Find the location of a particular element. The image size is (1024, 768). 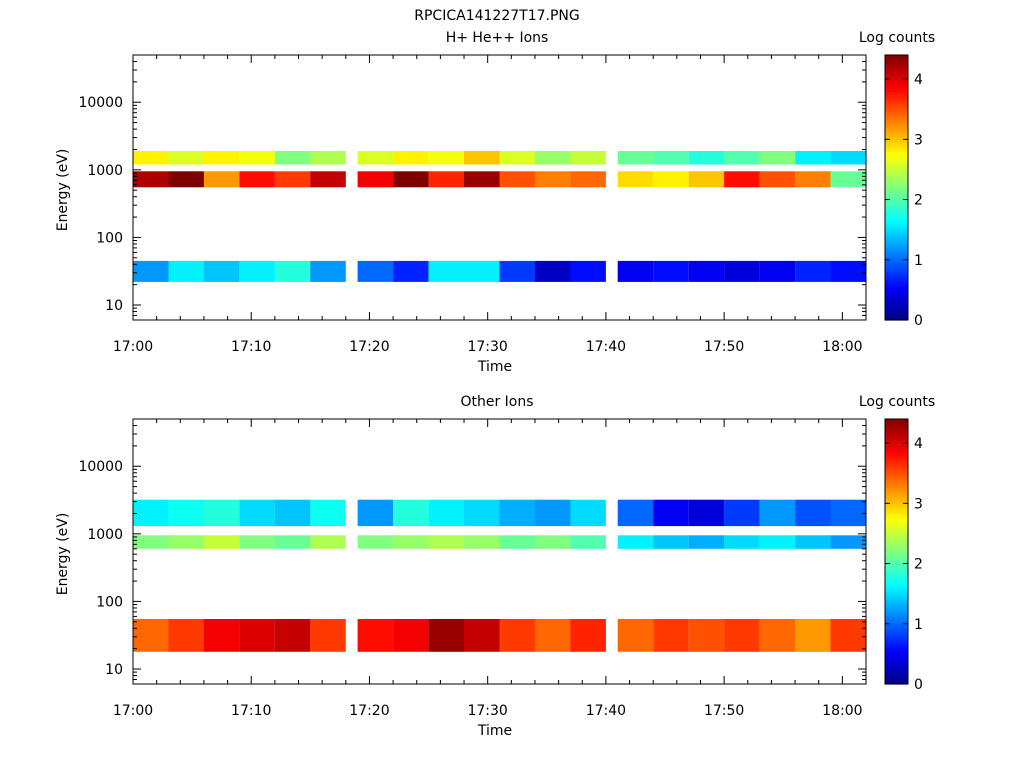

panel-title: Other Ions is located at coordinates (496, 402).